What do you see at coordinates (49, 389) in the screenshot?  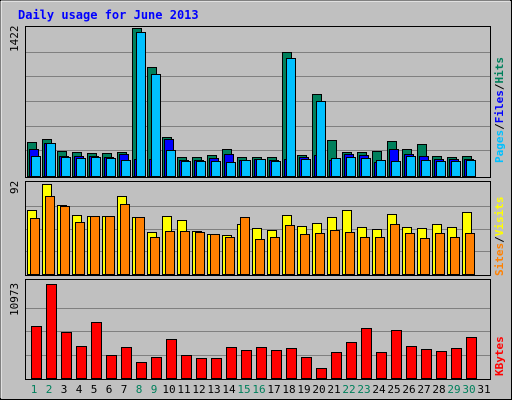 I see `x-tick-label-2: 2` at bounding box center [49, 389].